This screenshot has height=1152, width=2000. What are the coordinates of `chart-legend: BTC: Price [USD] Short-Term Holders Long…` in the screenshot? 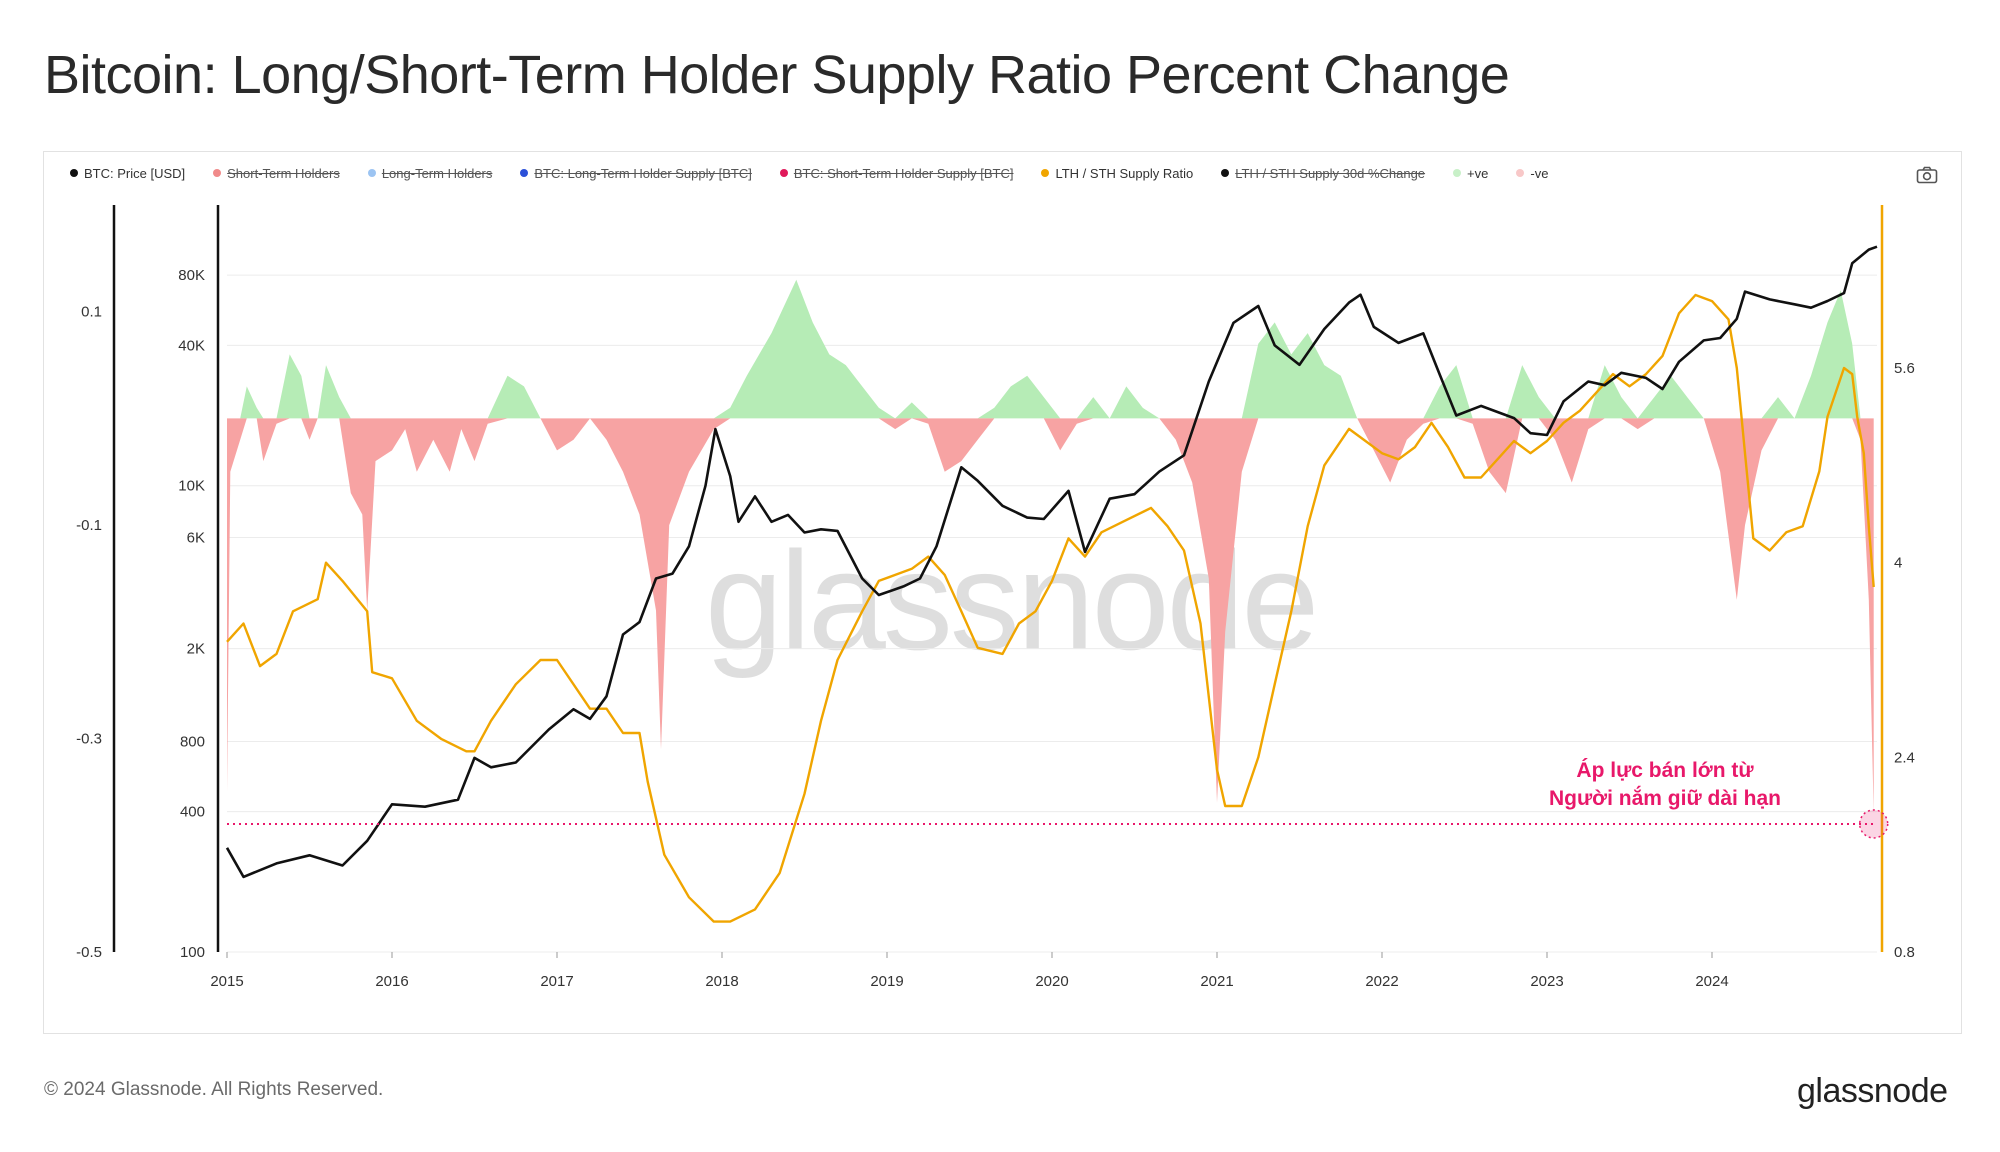 It's located at (809, 173).